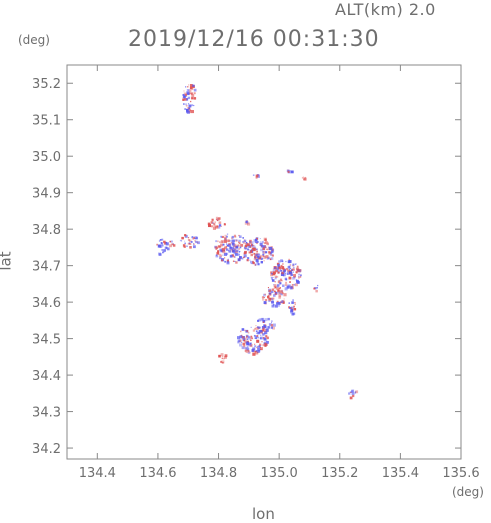 The height and width of the screenshot is (523, 491). I want to click on y-tick-label: 35.1, so click(46, 121).